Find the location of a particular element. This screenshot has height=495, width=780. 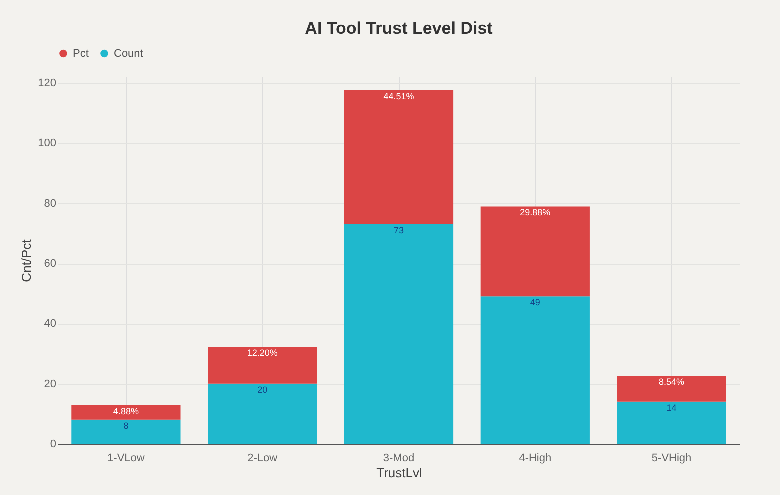

y-tick-label: 60 is located at coordinates (50, 264).